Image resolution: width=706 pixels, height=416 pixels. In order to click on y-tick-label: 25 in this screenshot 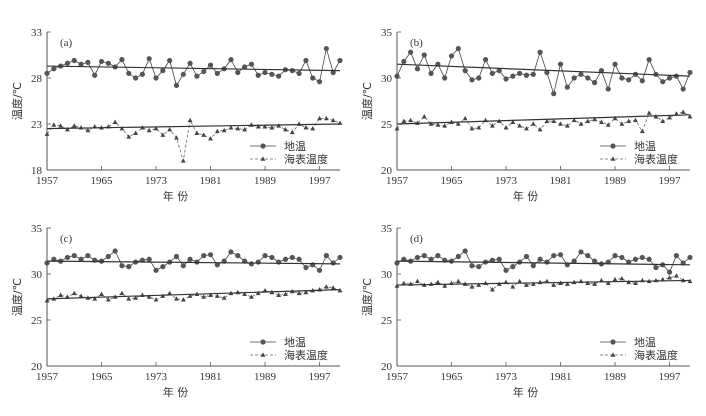, I will do `click(387, 321)`.